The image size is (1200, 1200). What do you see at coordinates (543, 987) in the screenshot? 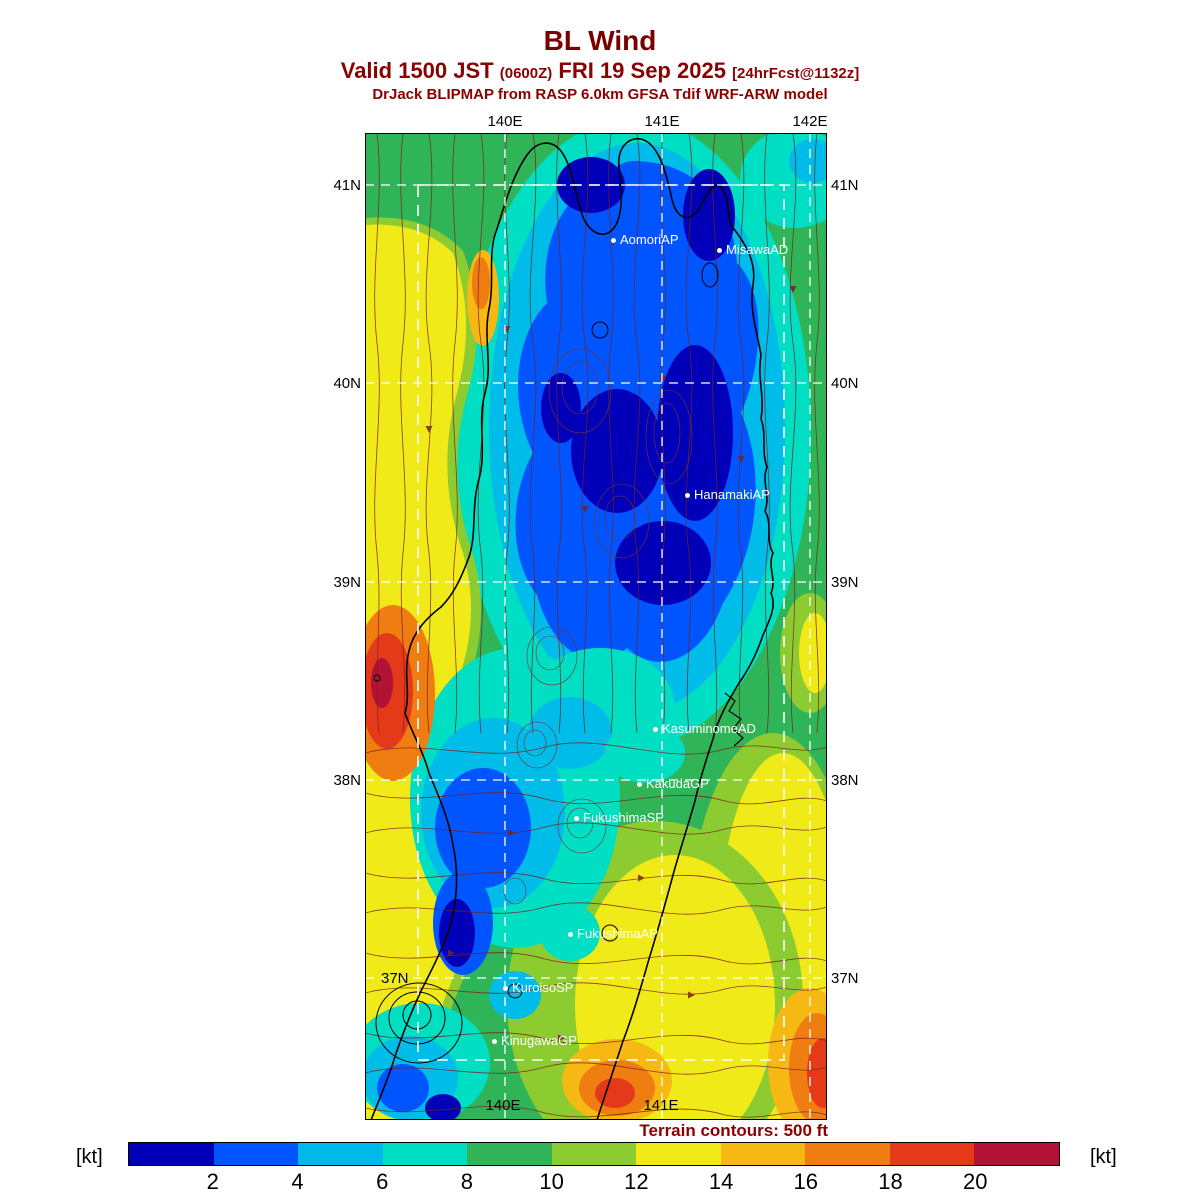
I see `station-label: KuroisoSP` at bounding box center [543, 987].